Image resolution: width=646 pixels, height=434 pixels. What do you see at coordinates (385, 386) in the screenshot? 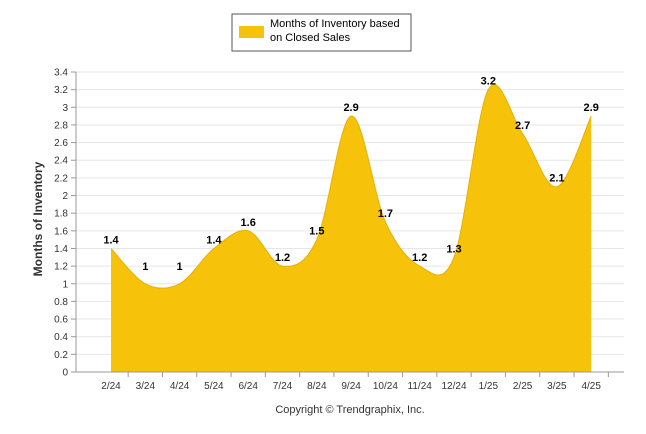
I see `x-tick-label: 10/24` at bounding box center [385, 386].